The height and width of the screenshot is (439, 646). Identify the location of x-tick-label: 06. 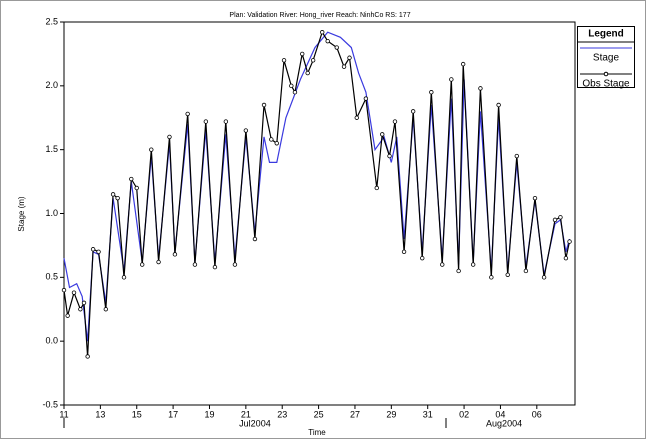
(537, 414).